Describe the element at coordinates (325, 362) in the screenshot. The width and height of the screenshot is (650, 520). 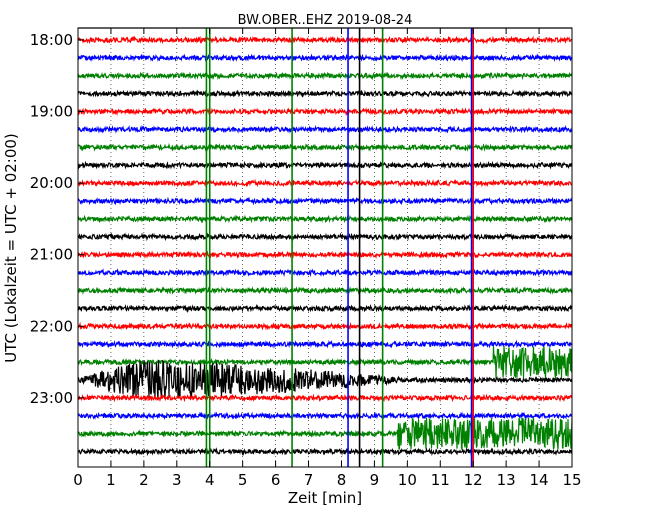
I see `trace-22:30` at that location.